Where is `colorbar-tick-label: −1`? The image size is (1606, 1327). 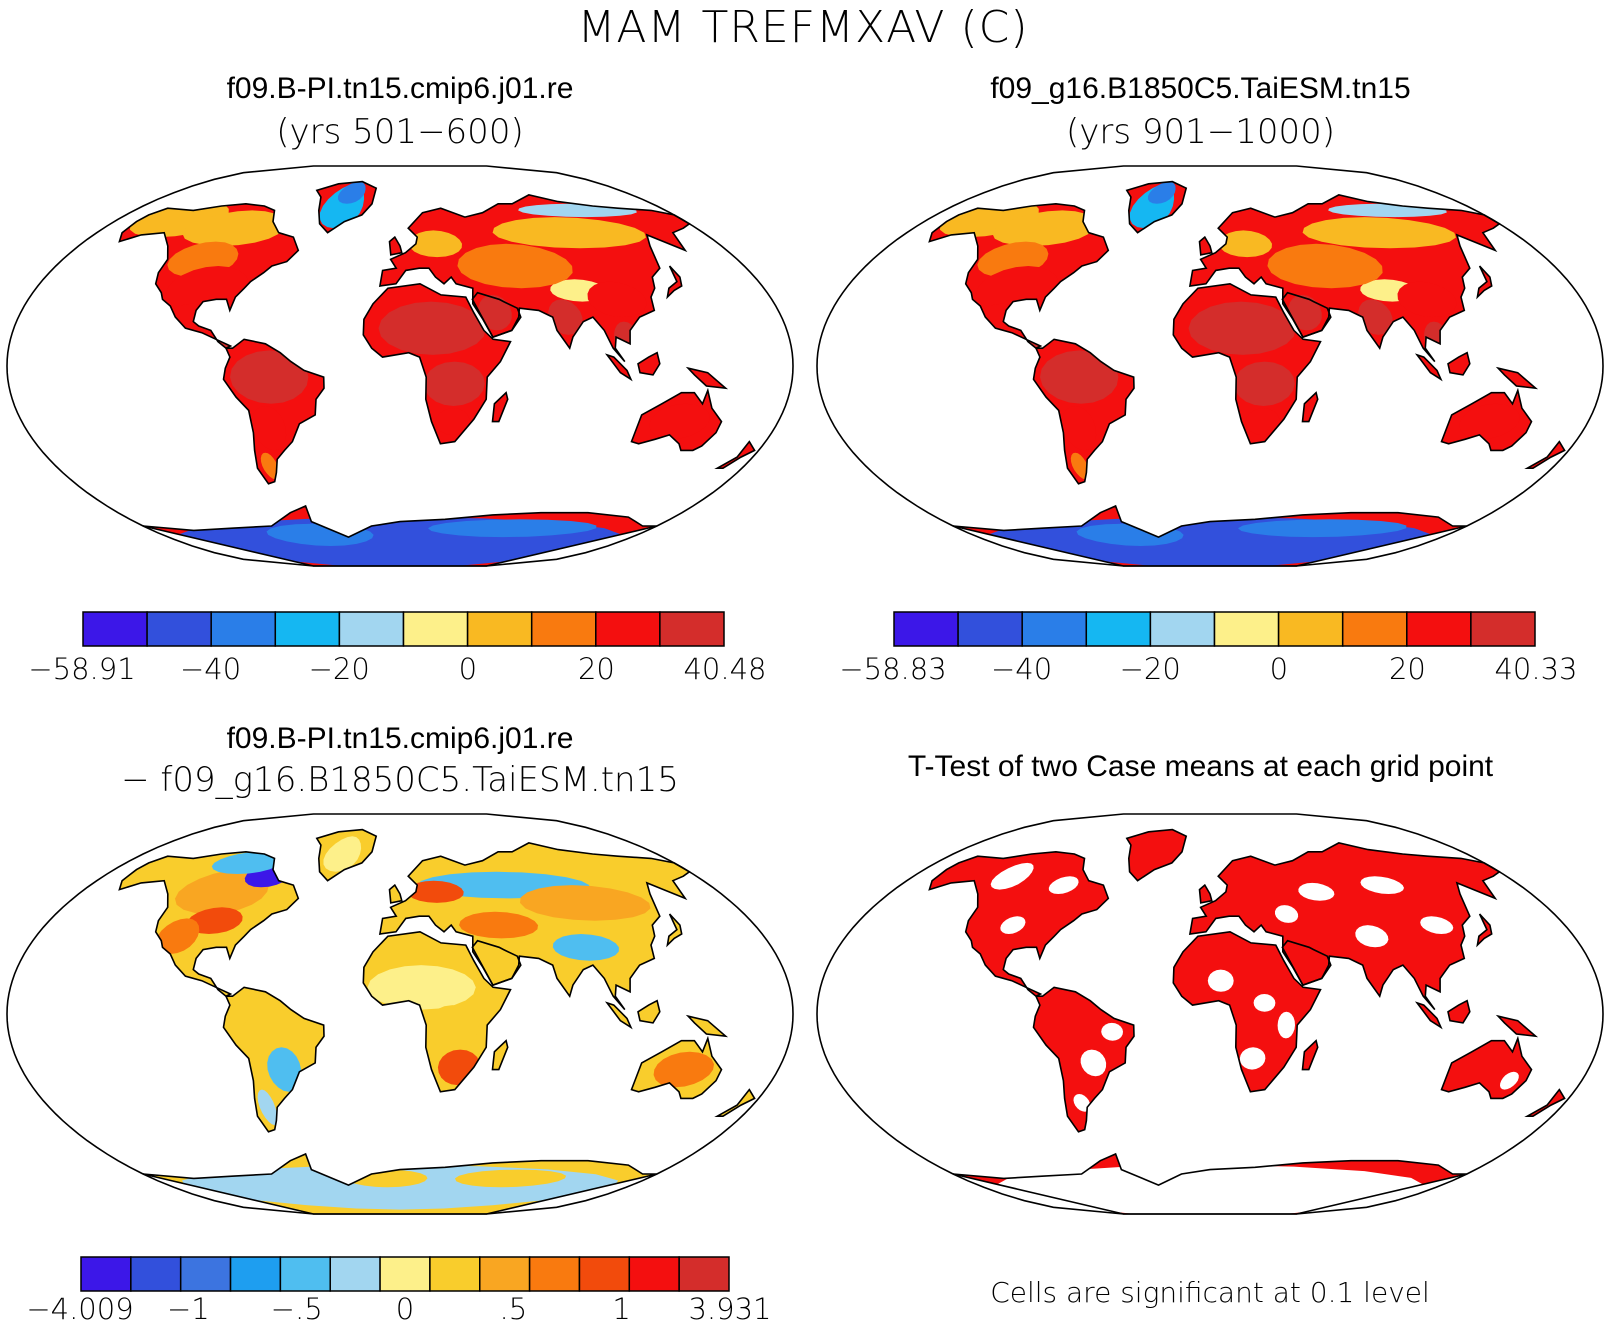
colorbar-tick-label: −1 is located at coordinates (188, 1309).